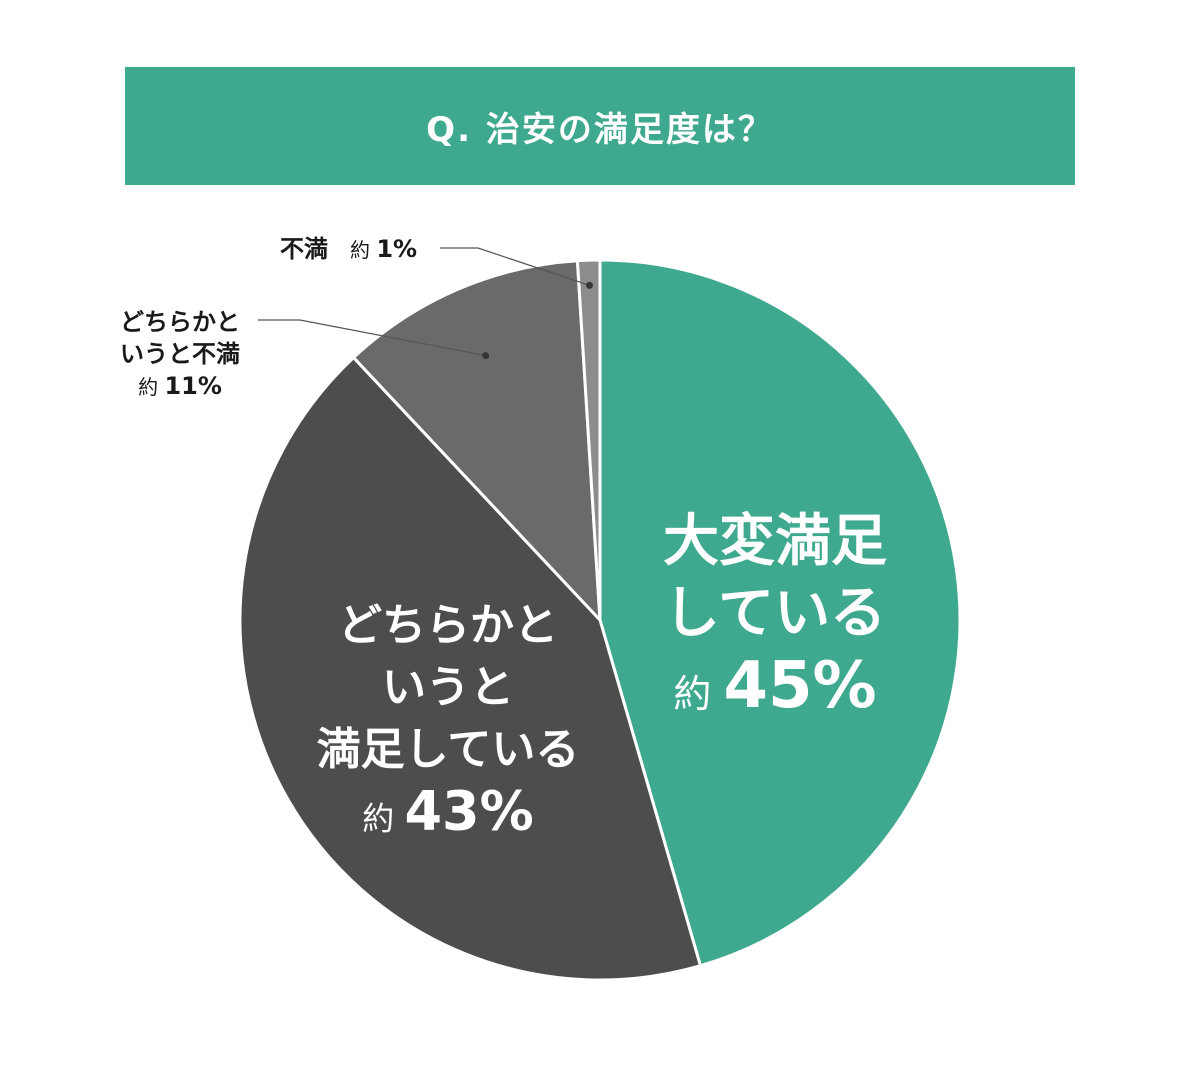 The image size is (1200, 1080). Describe the element at coordinates (448, 749) in the screenshot. I see `slice-2-label-line-3: 満足している` at that location.